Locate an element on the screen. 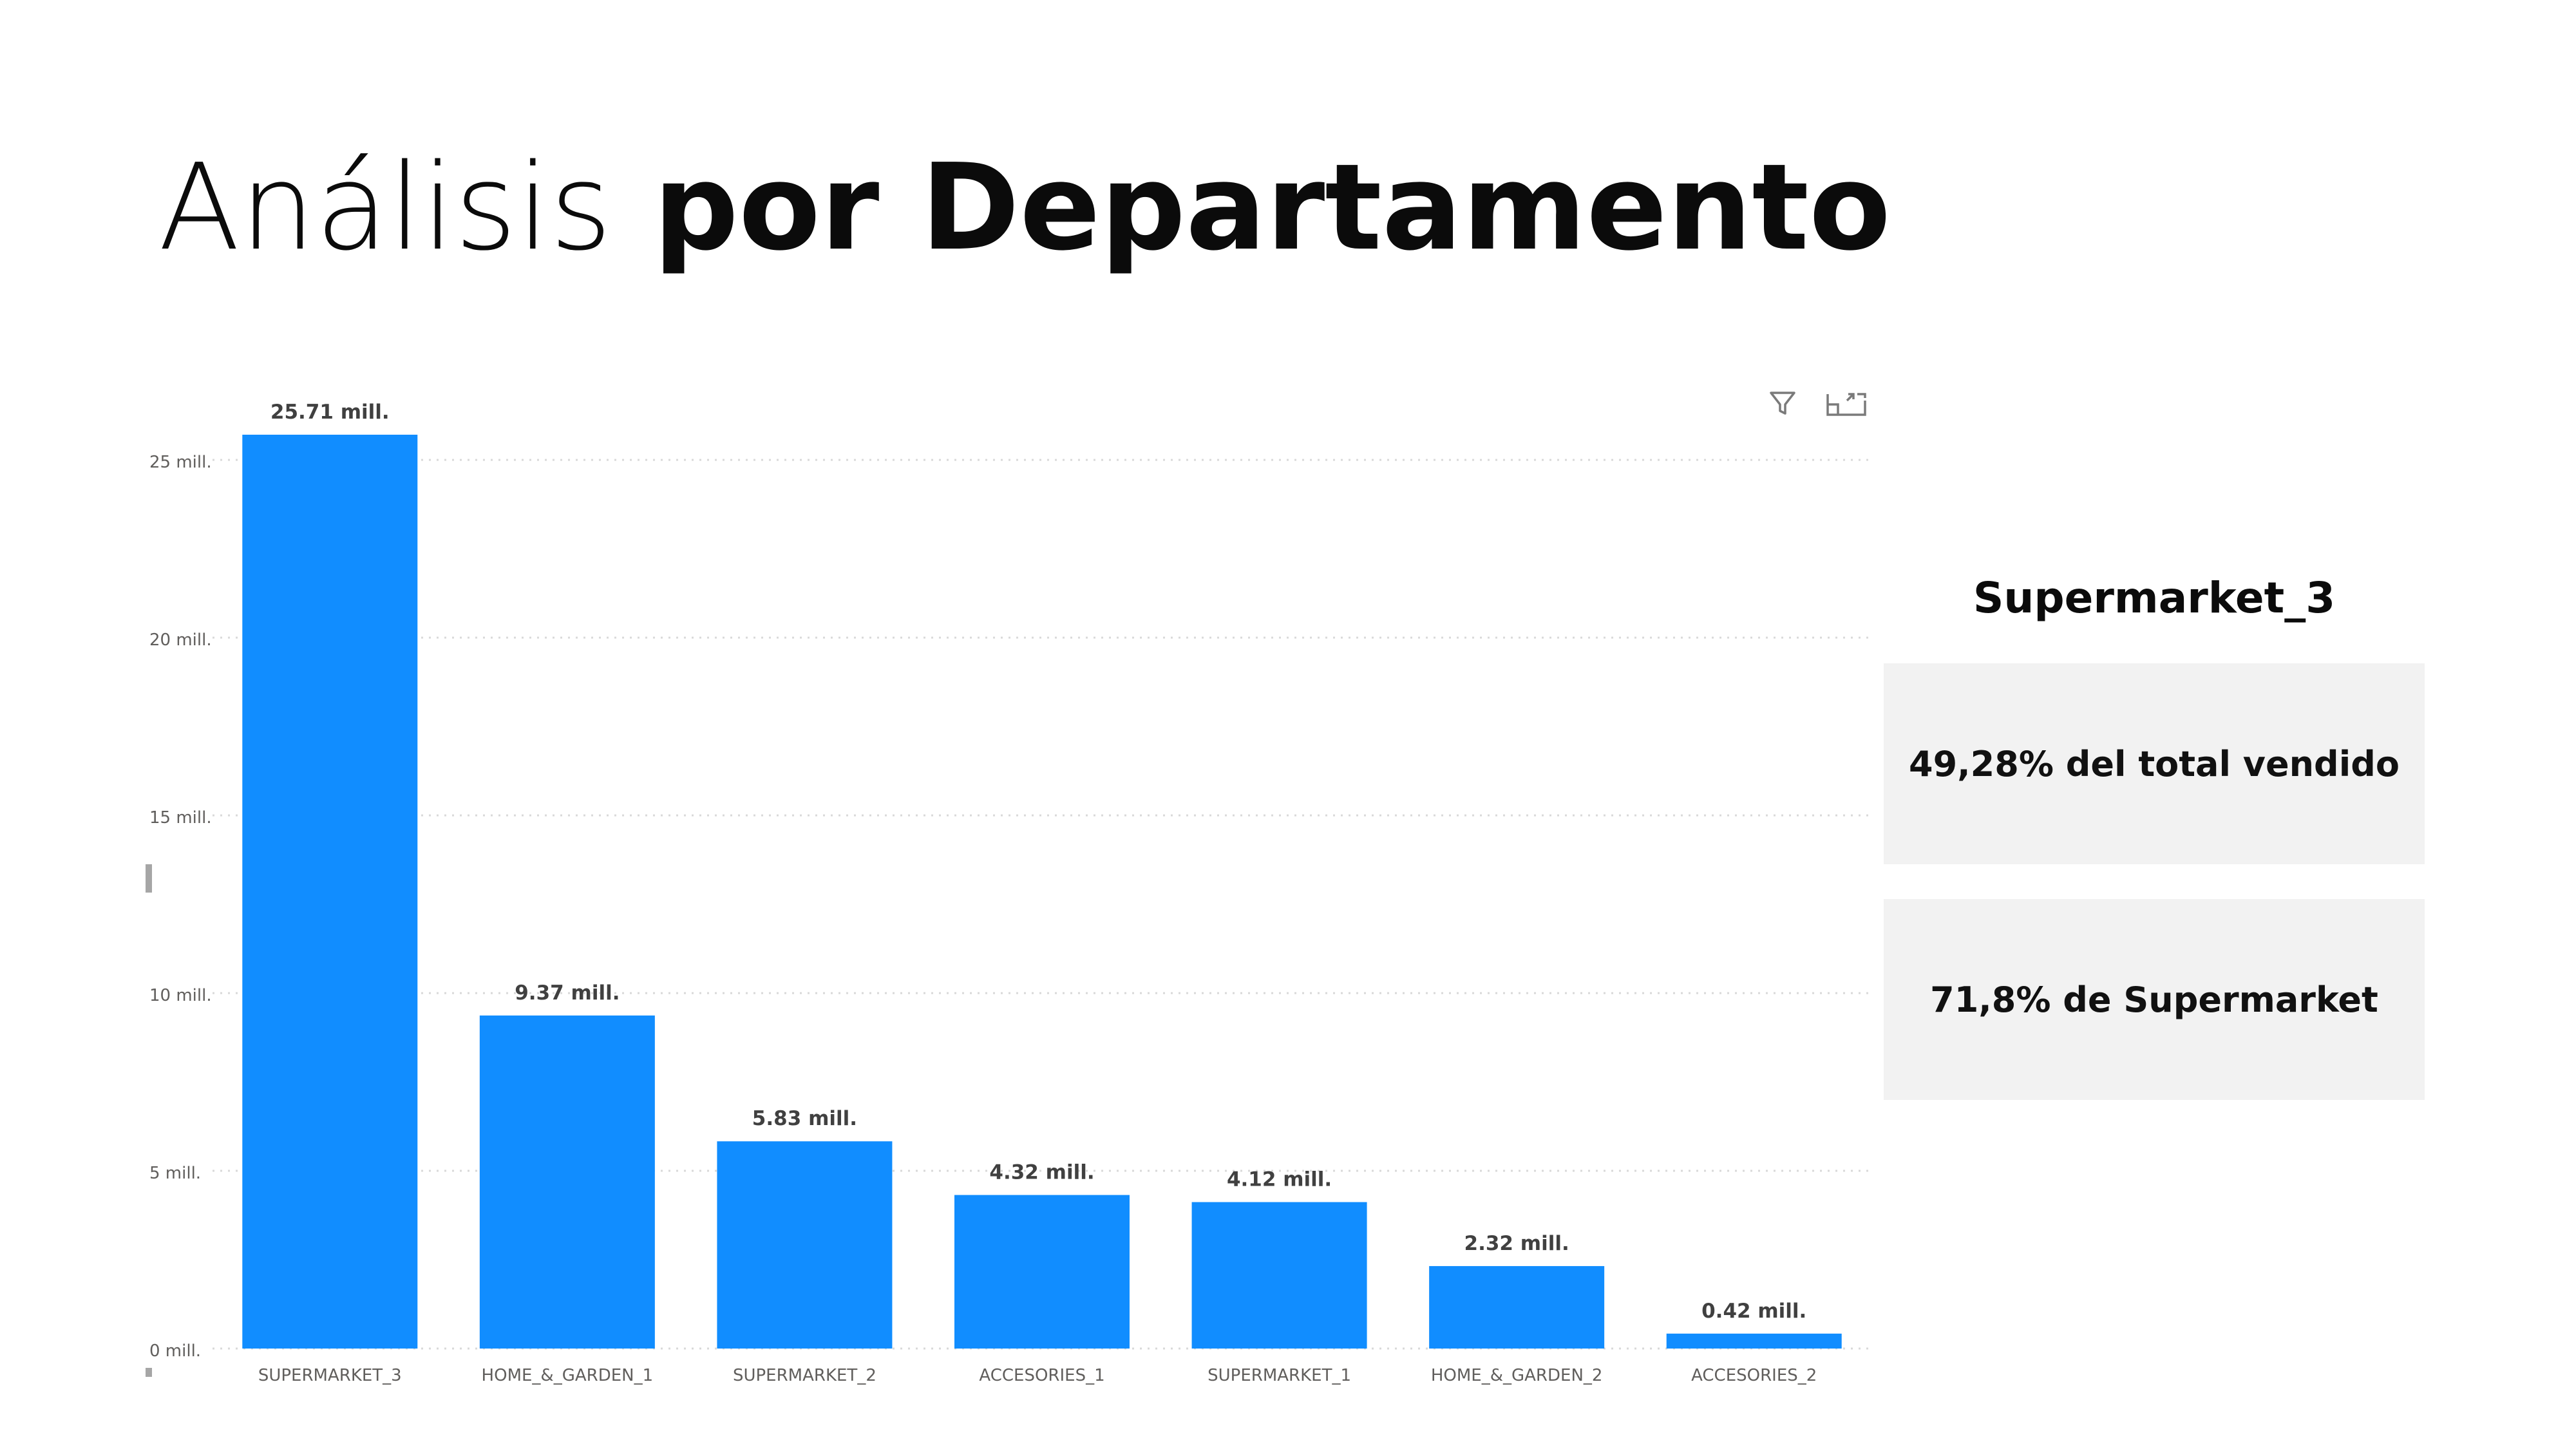 Image resolution: width=2576 pixels, height=1449 pixels. x-tick-label: SUPERMARKET_2 is located at coordinates (805, 1376).